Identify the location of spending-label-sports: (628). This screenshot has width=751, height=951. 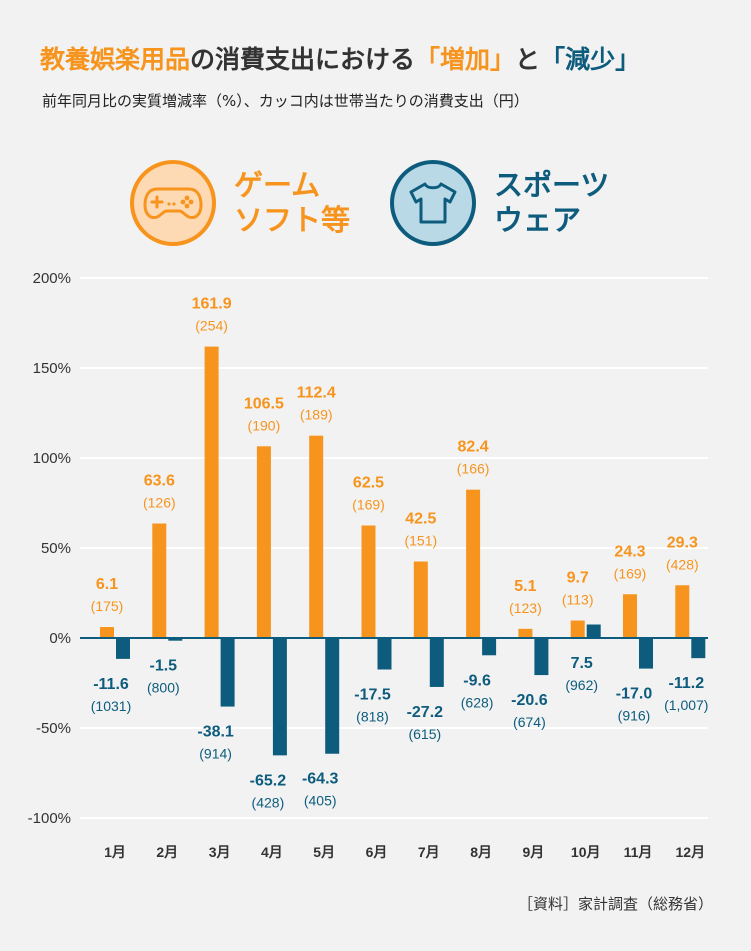
(477, 702).